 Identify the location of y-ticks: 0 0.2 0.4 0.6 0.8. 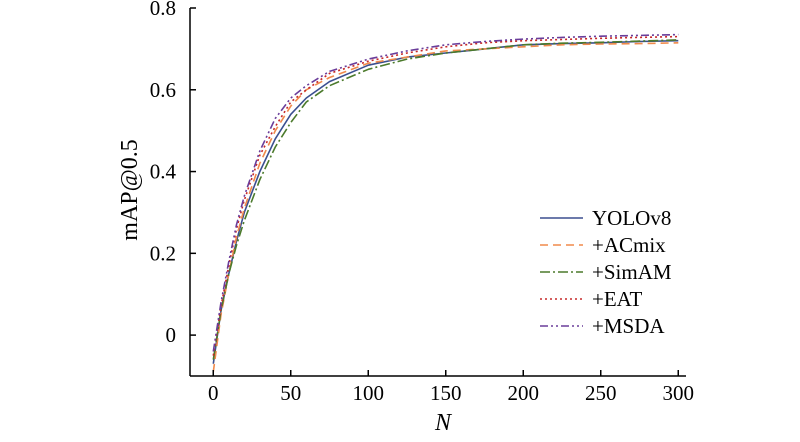
(173, 173).